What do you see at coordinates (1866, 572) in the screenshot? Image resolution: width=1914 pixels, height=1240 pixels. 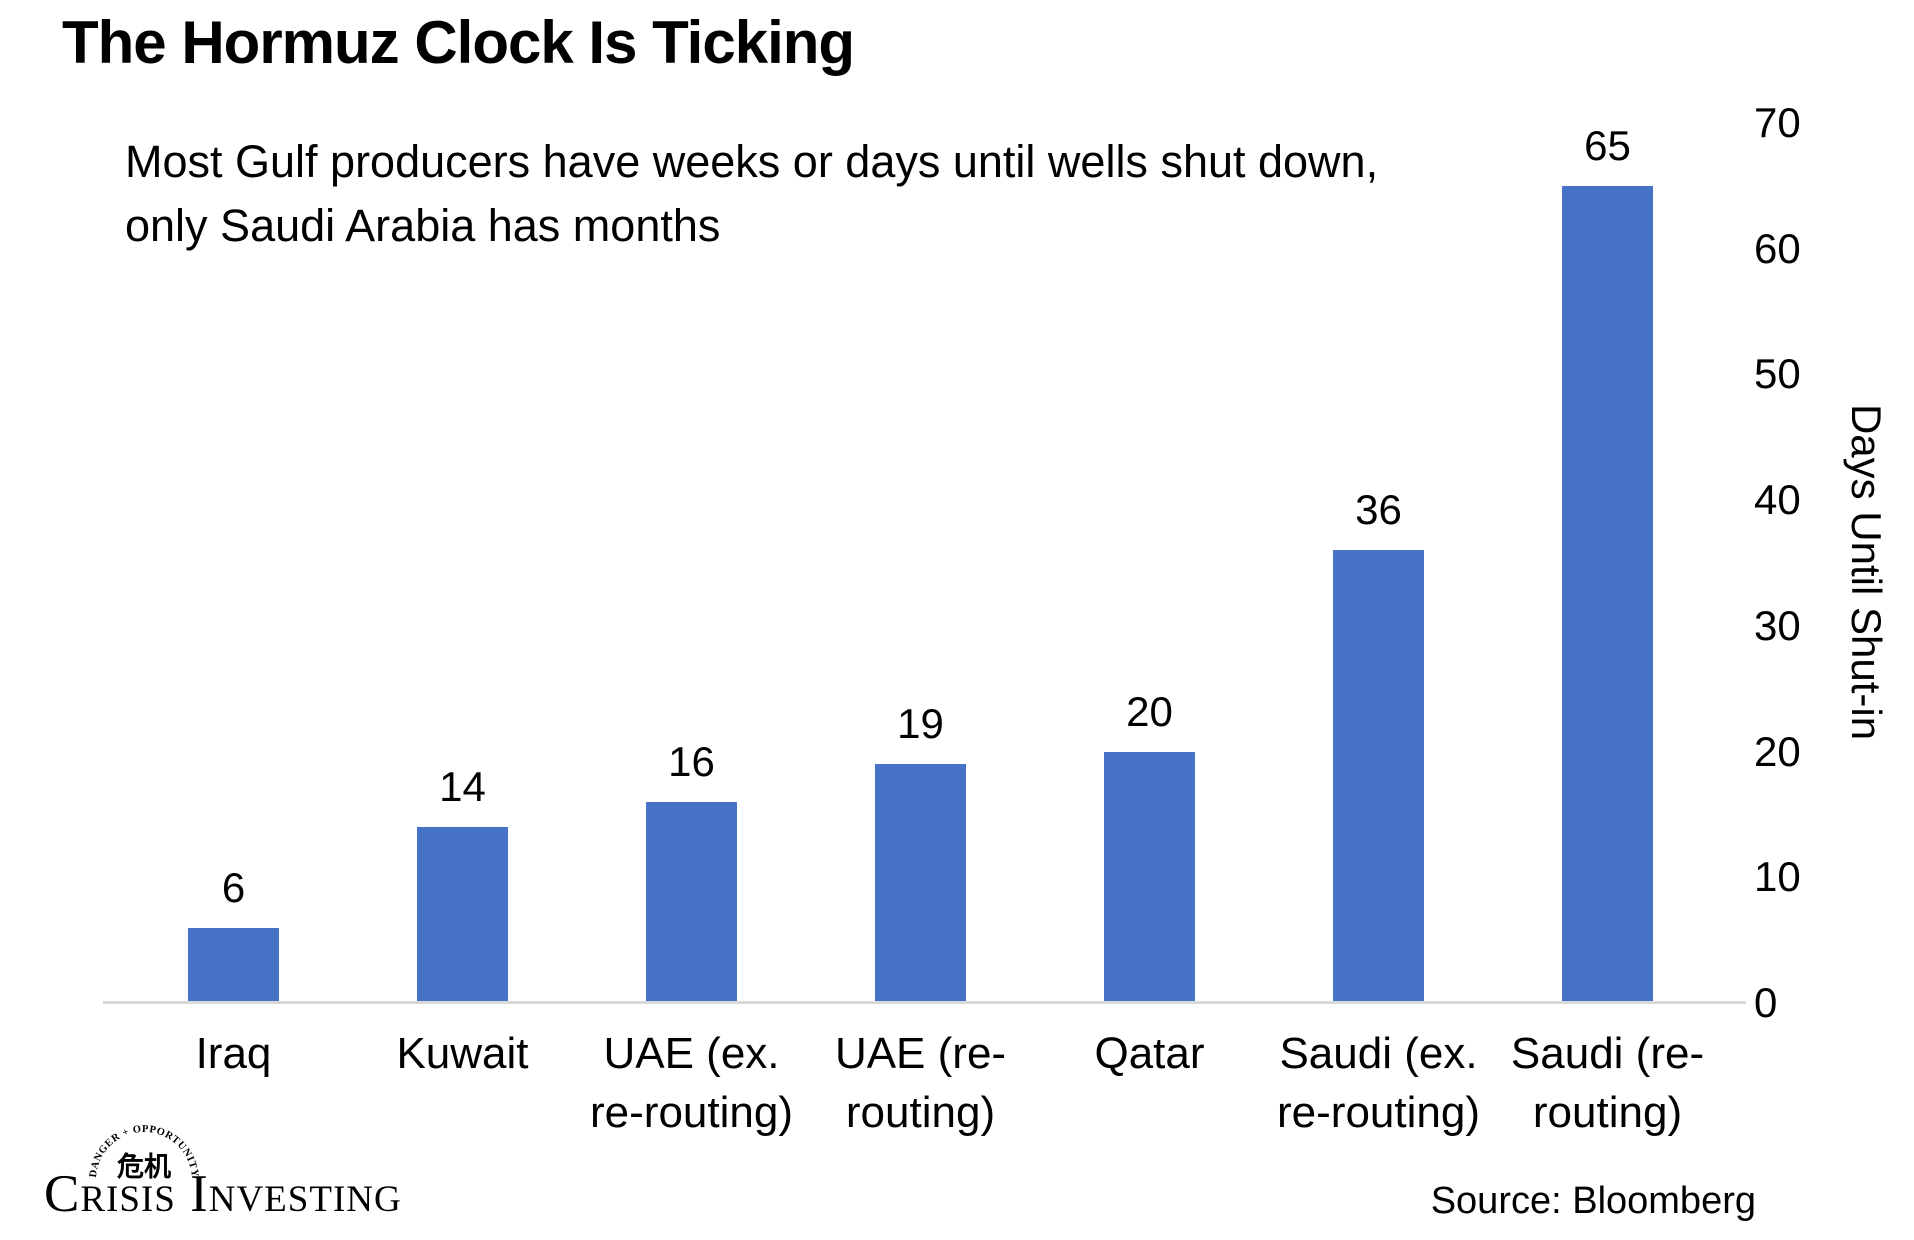 I see `y-axis-title: Days Until Shut-in` at bounding box center [1866, 572].